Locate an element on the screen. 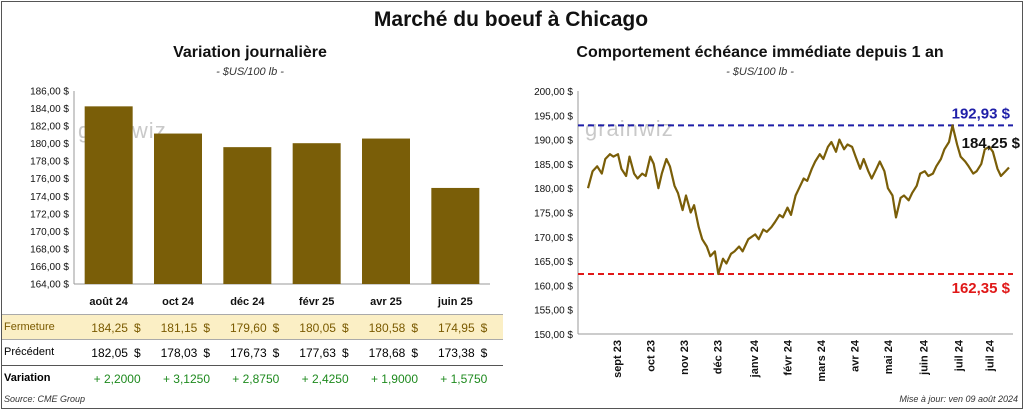 The image size is (1024, 410). table-cell: + 1,9000 is located at coordinates (382, 379).